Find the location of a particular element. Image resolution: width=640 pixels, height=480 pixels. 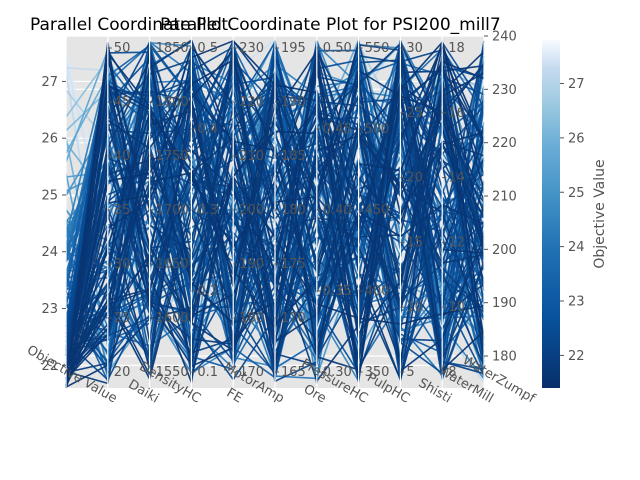

right-tick-label: 190 is located at coordinates (504, 303).